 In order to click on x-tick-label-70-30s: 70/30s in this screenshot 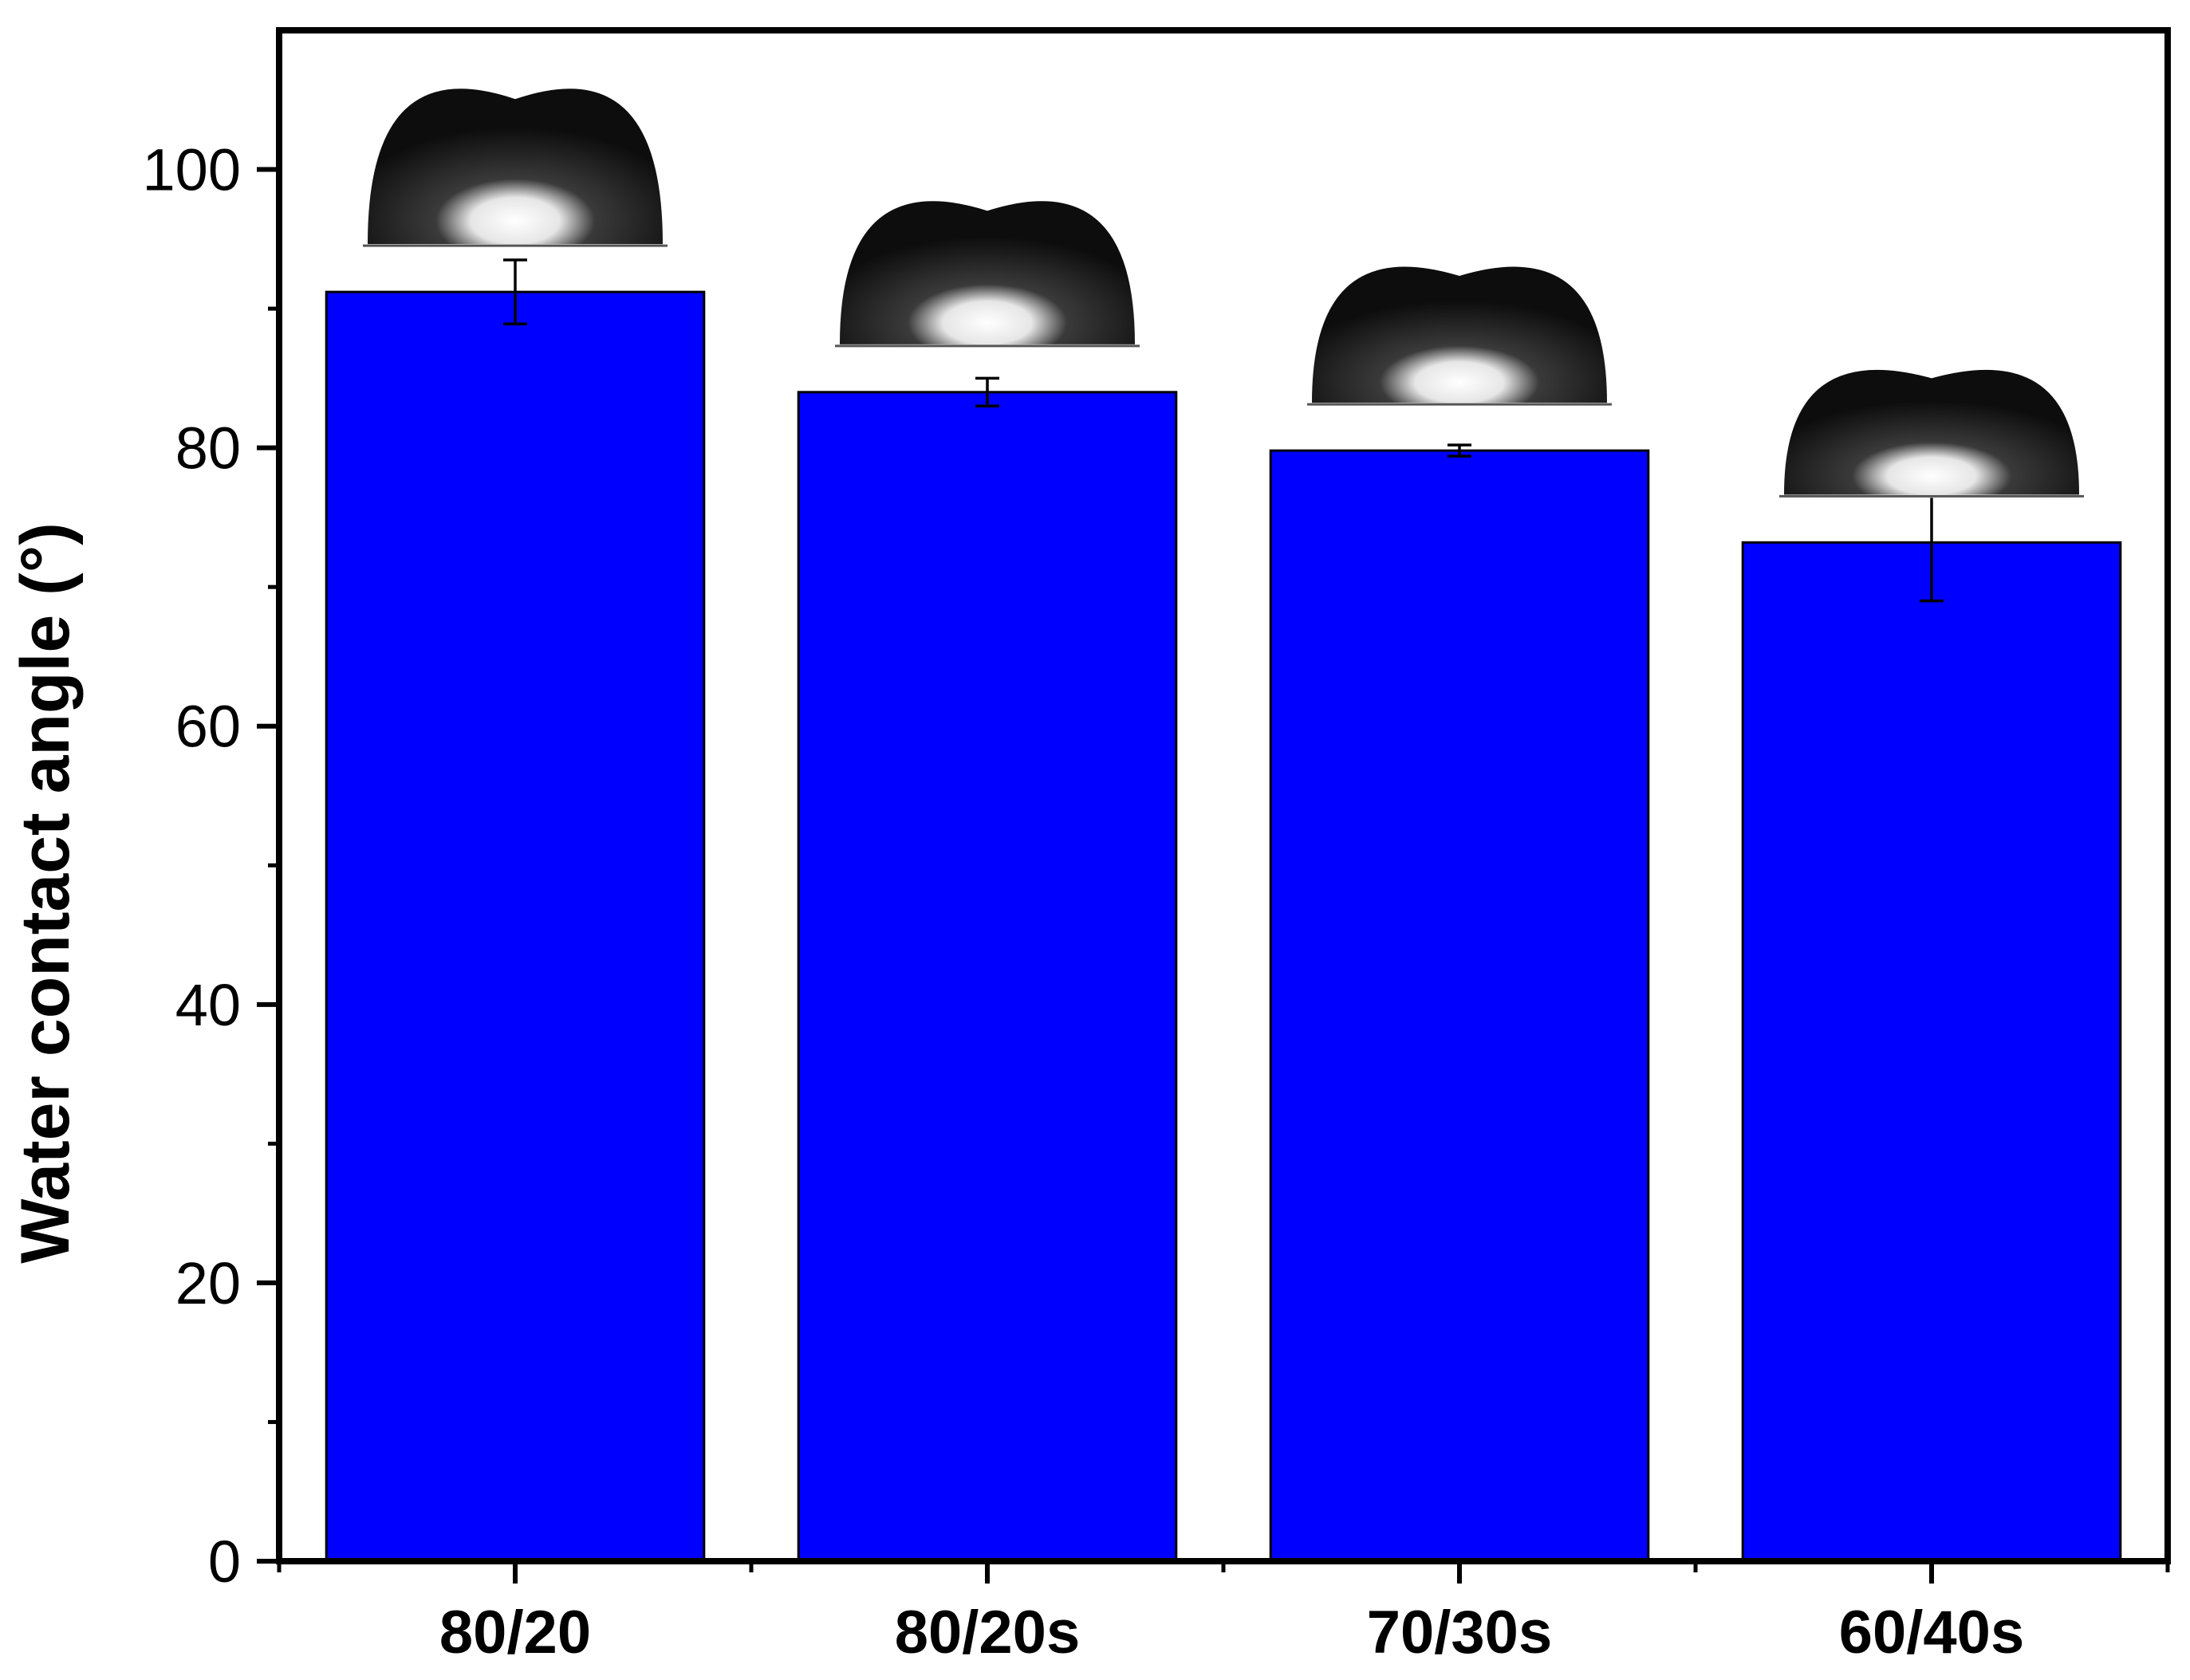, I will do `click(1459, 1632)`.